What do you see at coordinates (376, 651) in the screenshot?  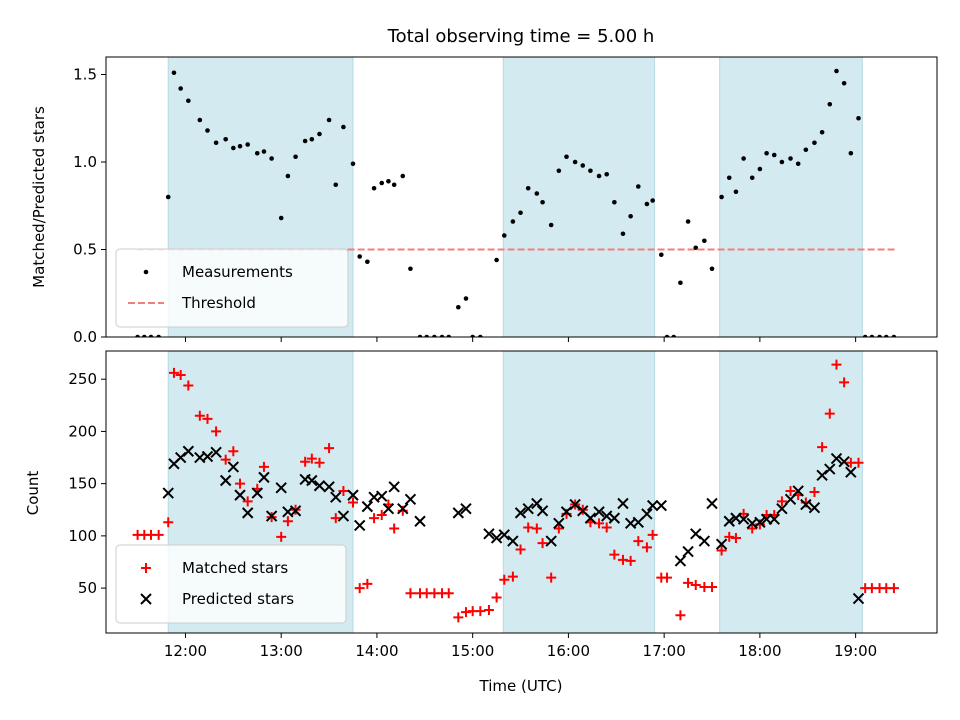 I see `x-tick-label: 14:00` at bounding box center [376, 651].